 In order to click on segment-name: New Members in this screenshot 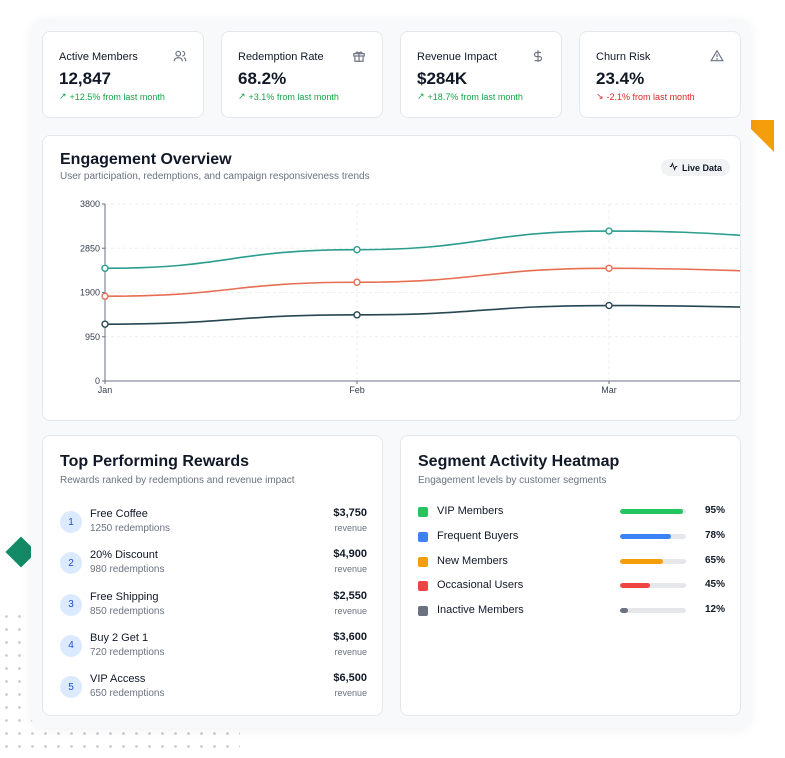, I will do `click(472, 560)`.